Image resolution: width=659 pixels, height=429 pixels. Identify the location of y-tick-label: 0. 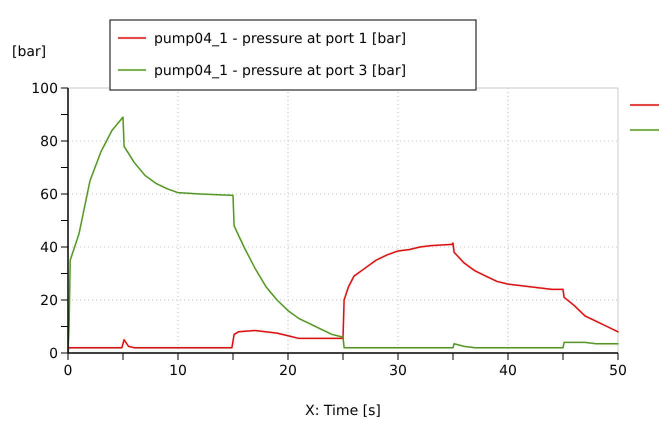
(53, 354).